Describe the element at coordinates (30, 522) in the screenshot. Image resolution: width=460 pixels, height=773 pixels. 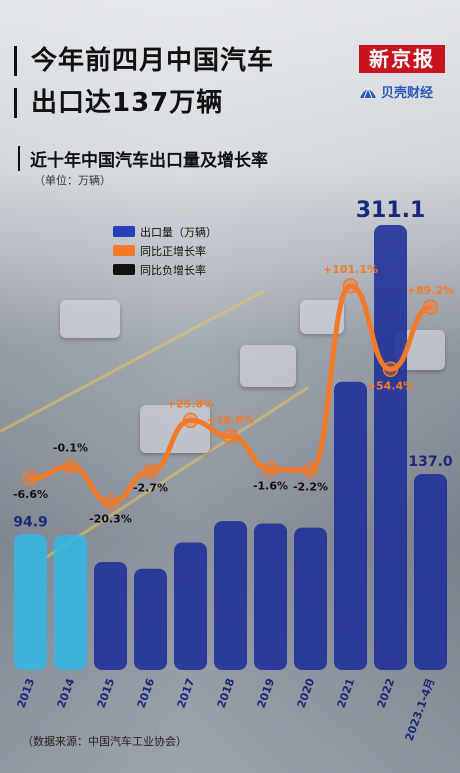
I see `bar-value-label: 94.9` at that location.